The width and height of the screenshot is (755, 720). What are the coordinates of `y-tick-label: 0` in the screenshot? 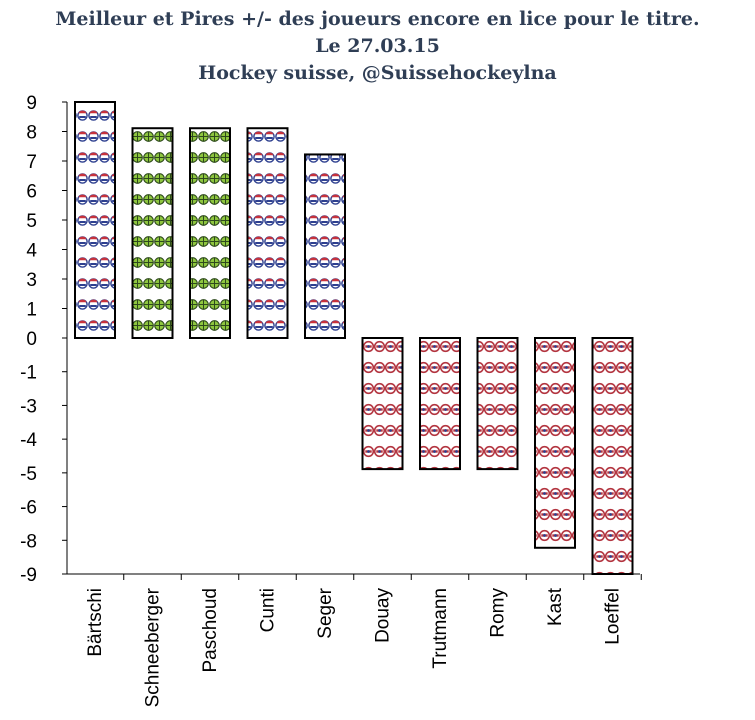 It's located at (31, 339).